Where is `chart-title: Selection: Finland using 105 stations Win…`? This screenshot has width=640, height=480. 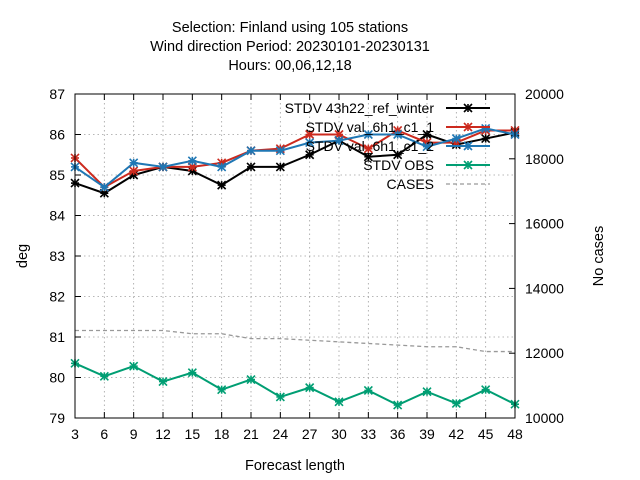
chart-title: Selection: Finland using 105 stations Win… is located at coordinates (290, 47).